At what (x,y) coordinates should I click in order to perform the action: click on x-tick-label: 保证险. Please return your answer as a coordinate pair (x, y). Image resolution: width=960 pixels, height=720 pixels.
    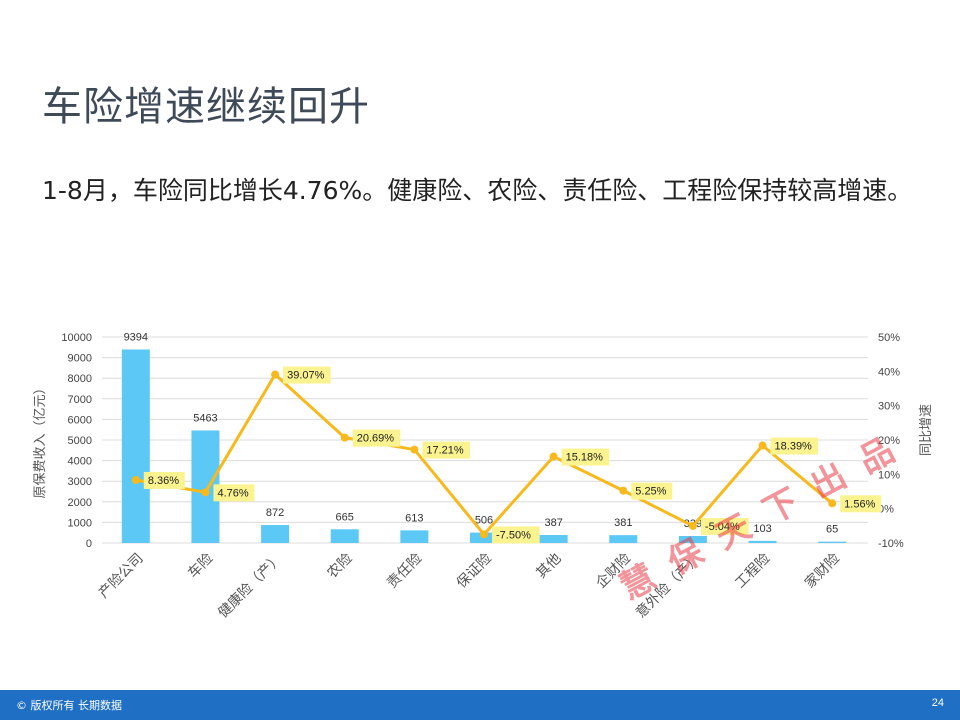
    Looking at the image, I should click on (474, 571).